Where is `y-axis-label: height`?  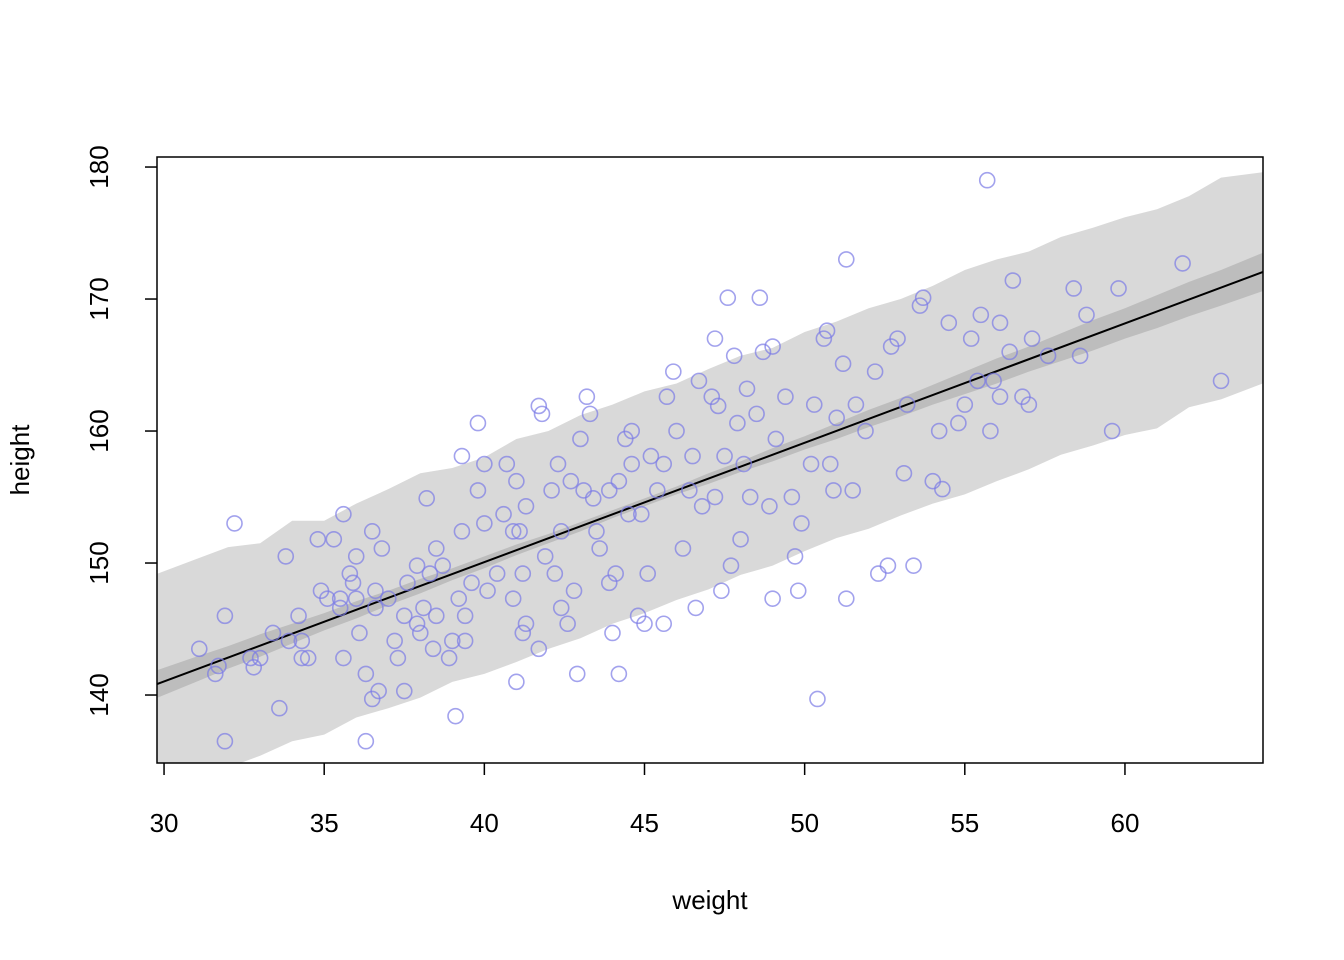
y-axis-label: height is located at coordinates (20, 460).